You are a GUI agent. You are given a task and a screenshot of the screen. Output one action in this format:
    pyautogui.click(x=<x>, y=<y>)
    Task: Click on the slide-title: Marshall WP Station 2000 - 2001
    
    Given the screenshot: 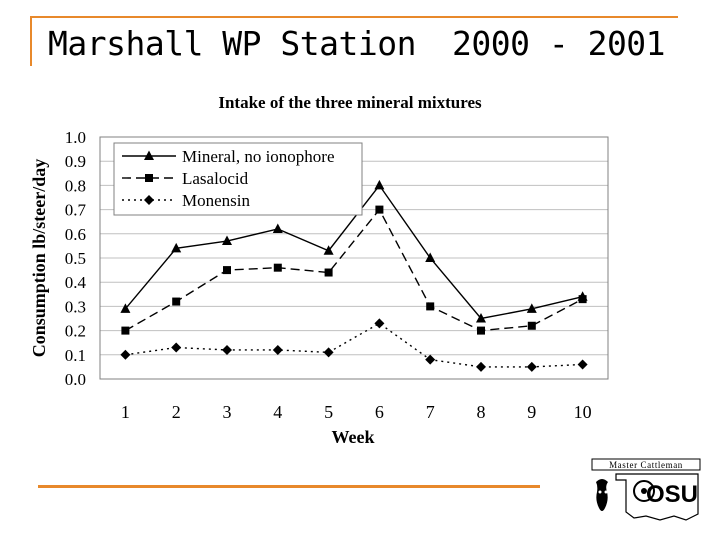 What is the action you would take?
    pyautogui.click(x=362, y=44)
    